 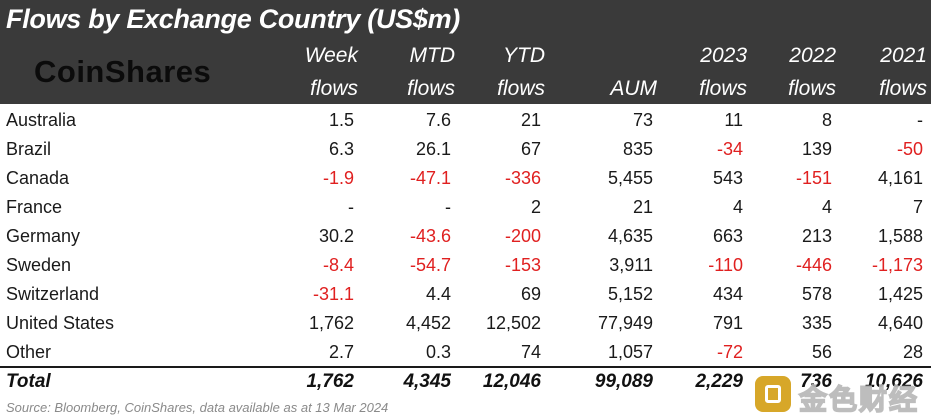 I want to click on value-cell: 2, so click(x=535, y=207).